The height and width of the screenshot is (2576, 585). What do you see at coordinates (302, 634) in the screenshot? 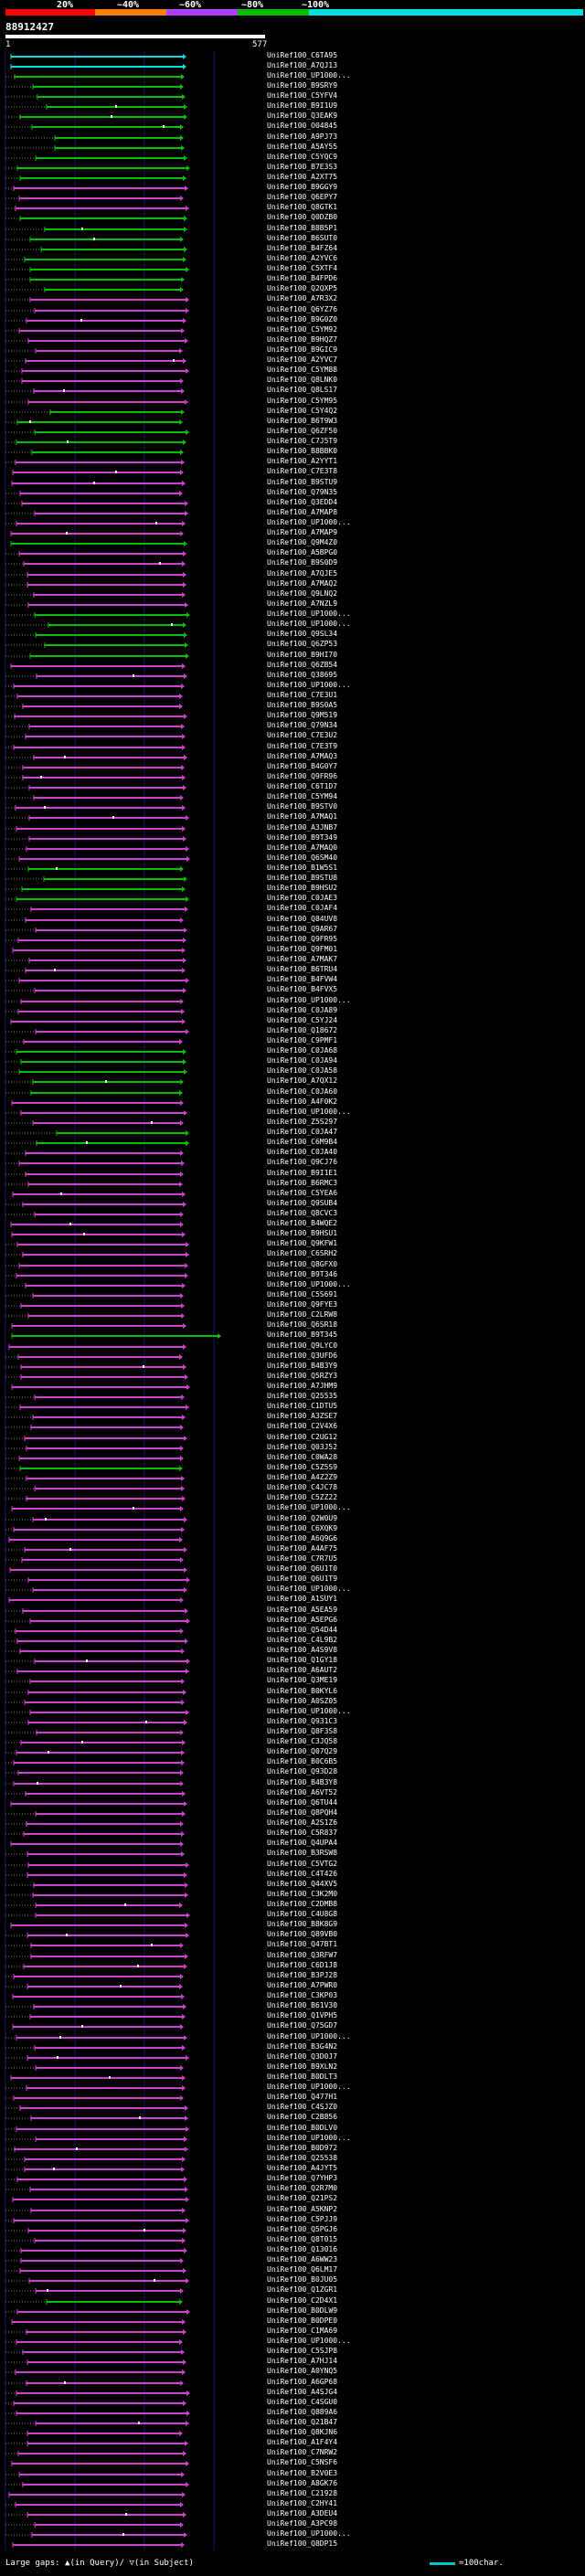
I see `hit-label-link: UniRef100_Q9SL34` at bounding box center [302, 634].